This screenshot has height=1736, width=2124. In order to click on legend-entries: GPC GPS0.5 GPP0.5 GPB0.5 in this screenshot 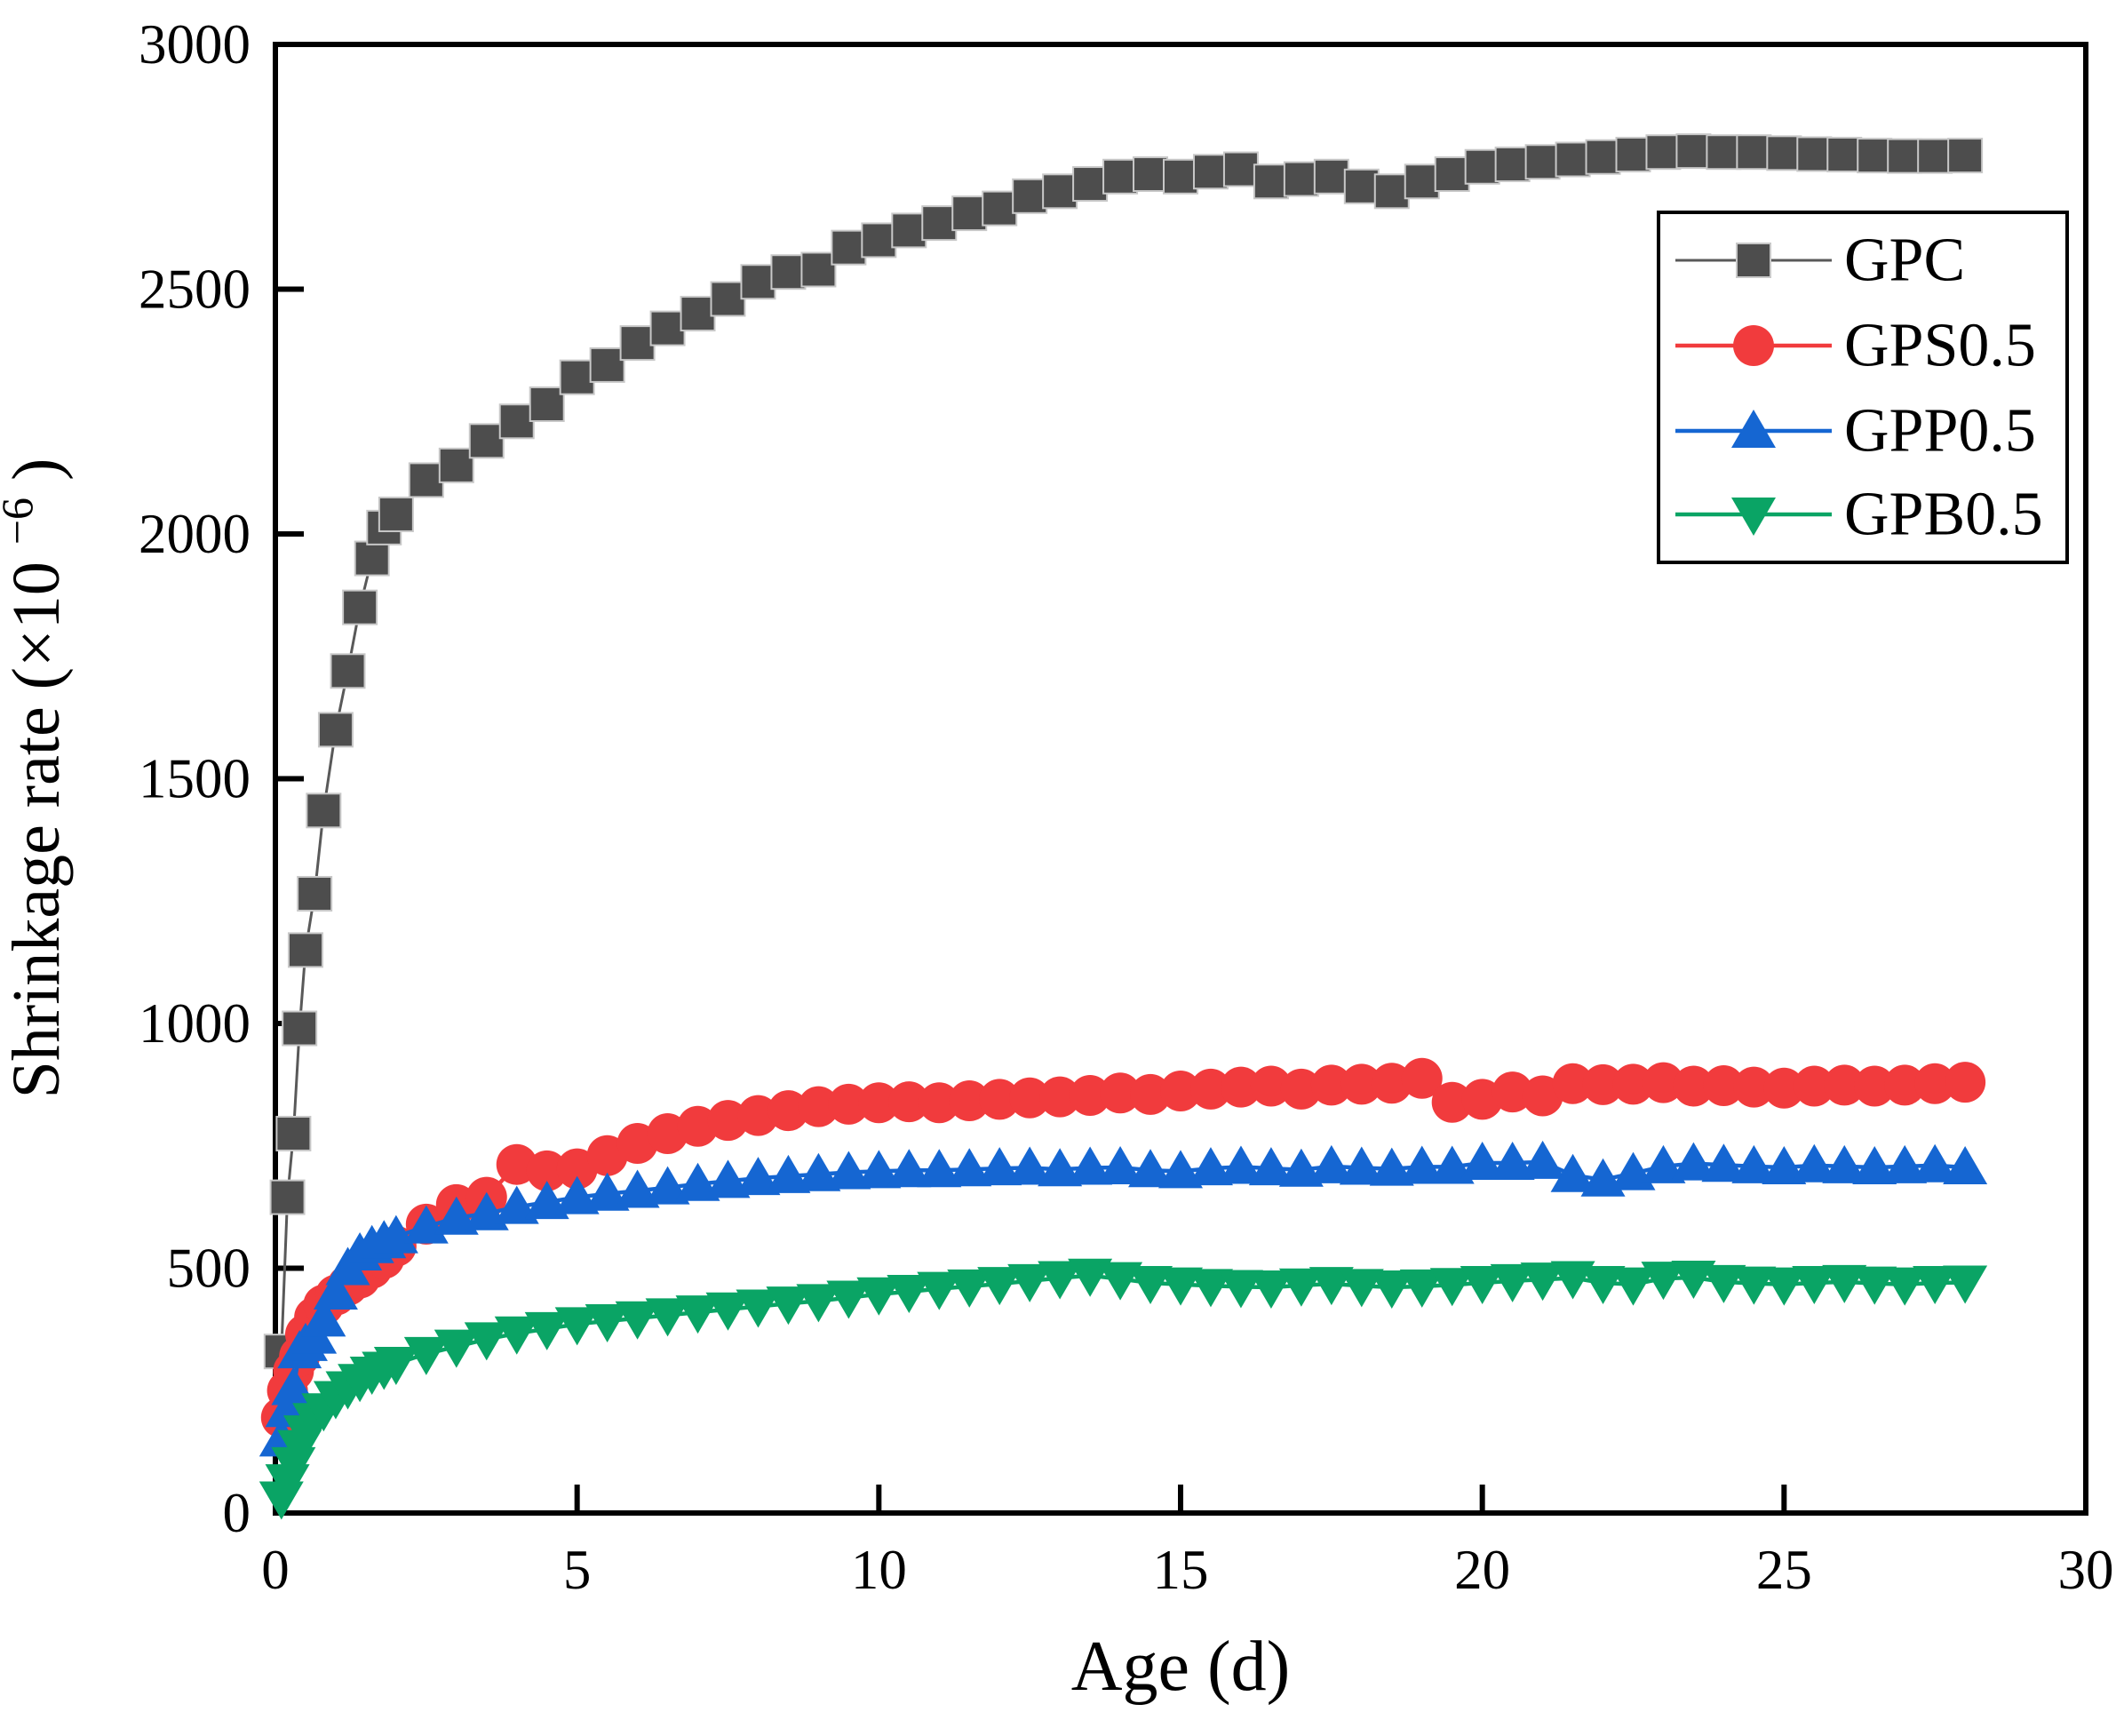, I will do `click(1859, 388)`.